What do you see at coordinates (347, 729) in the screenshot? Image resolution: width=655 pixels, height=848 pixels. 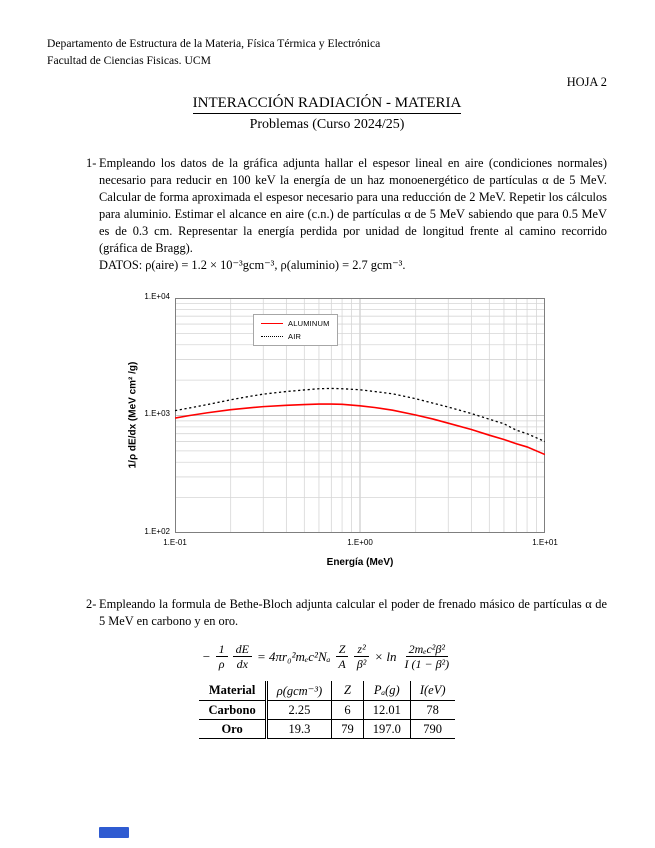 I see `cell-z: 79` at bounding box center [347, 729].